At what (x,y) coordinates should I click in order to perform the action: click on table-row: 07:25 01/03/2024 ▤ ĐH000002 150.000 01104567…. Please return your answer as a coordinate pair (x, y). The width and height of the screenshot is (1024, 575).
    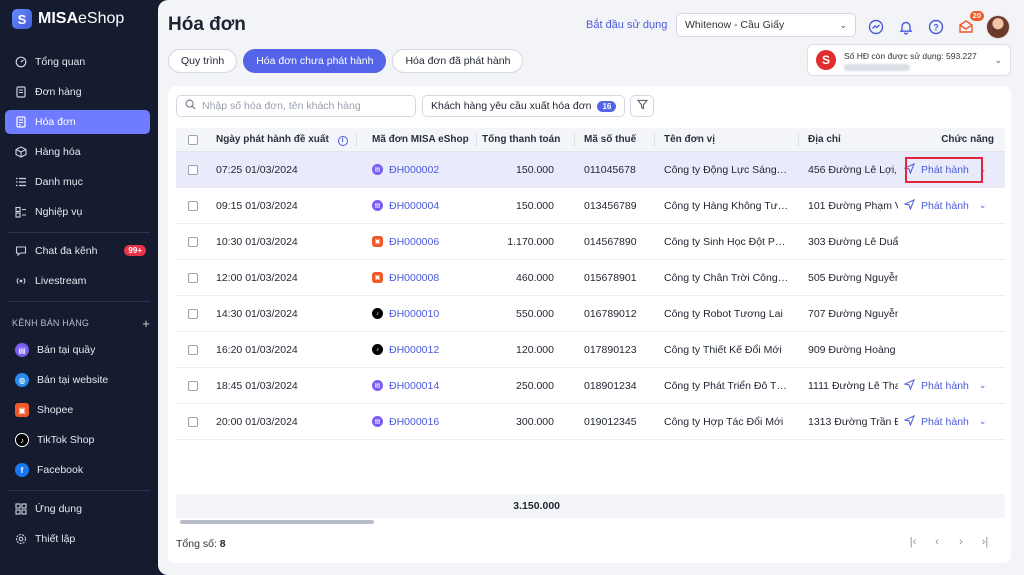
    Looking at the image, I should click on (590, 170).